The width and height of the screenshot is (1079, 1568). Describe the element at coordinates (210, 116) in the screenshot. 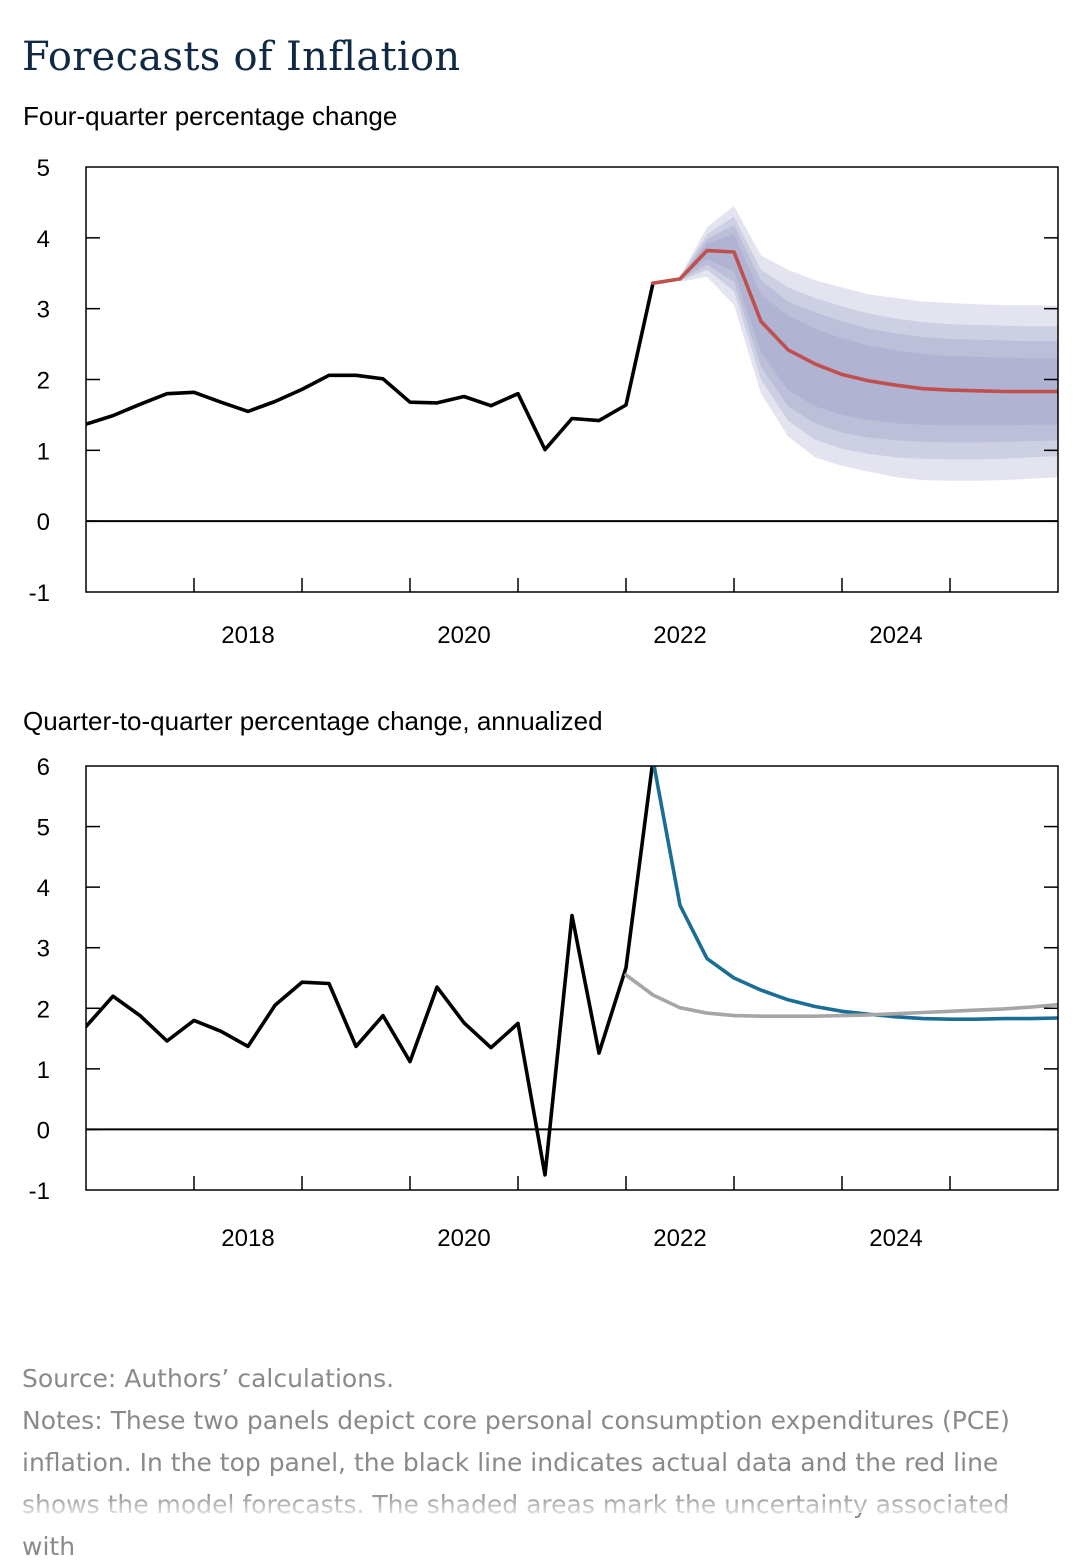

I see `top-chart-subtitle: Four-quarter percentage change` at that location.